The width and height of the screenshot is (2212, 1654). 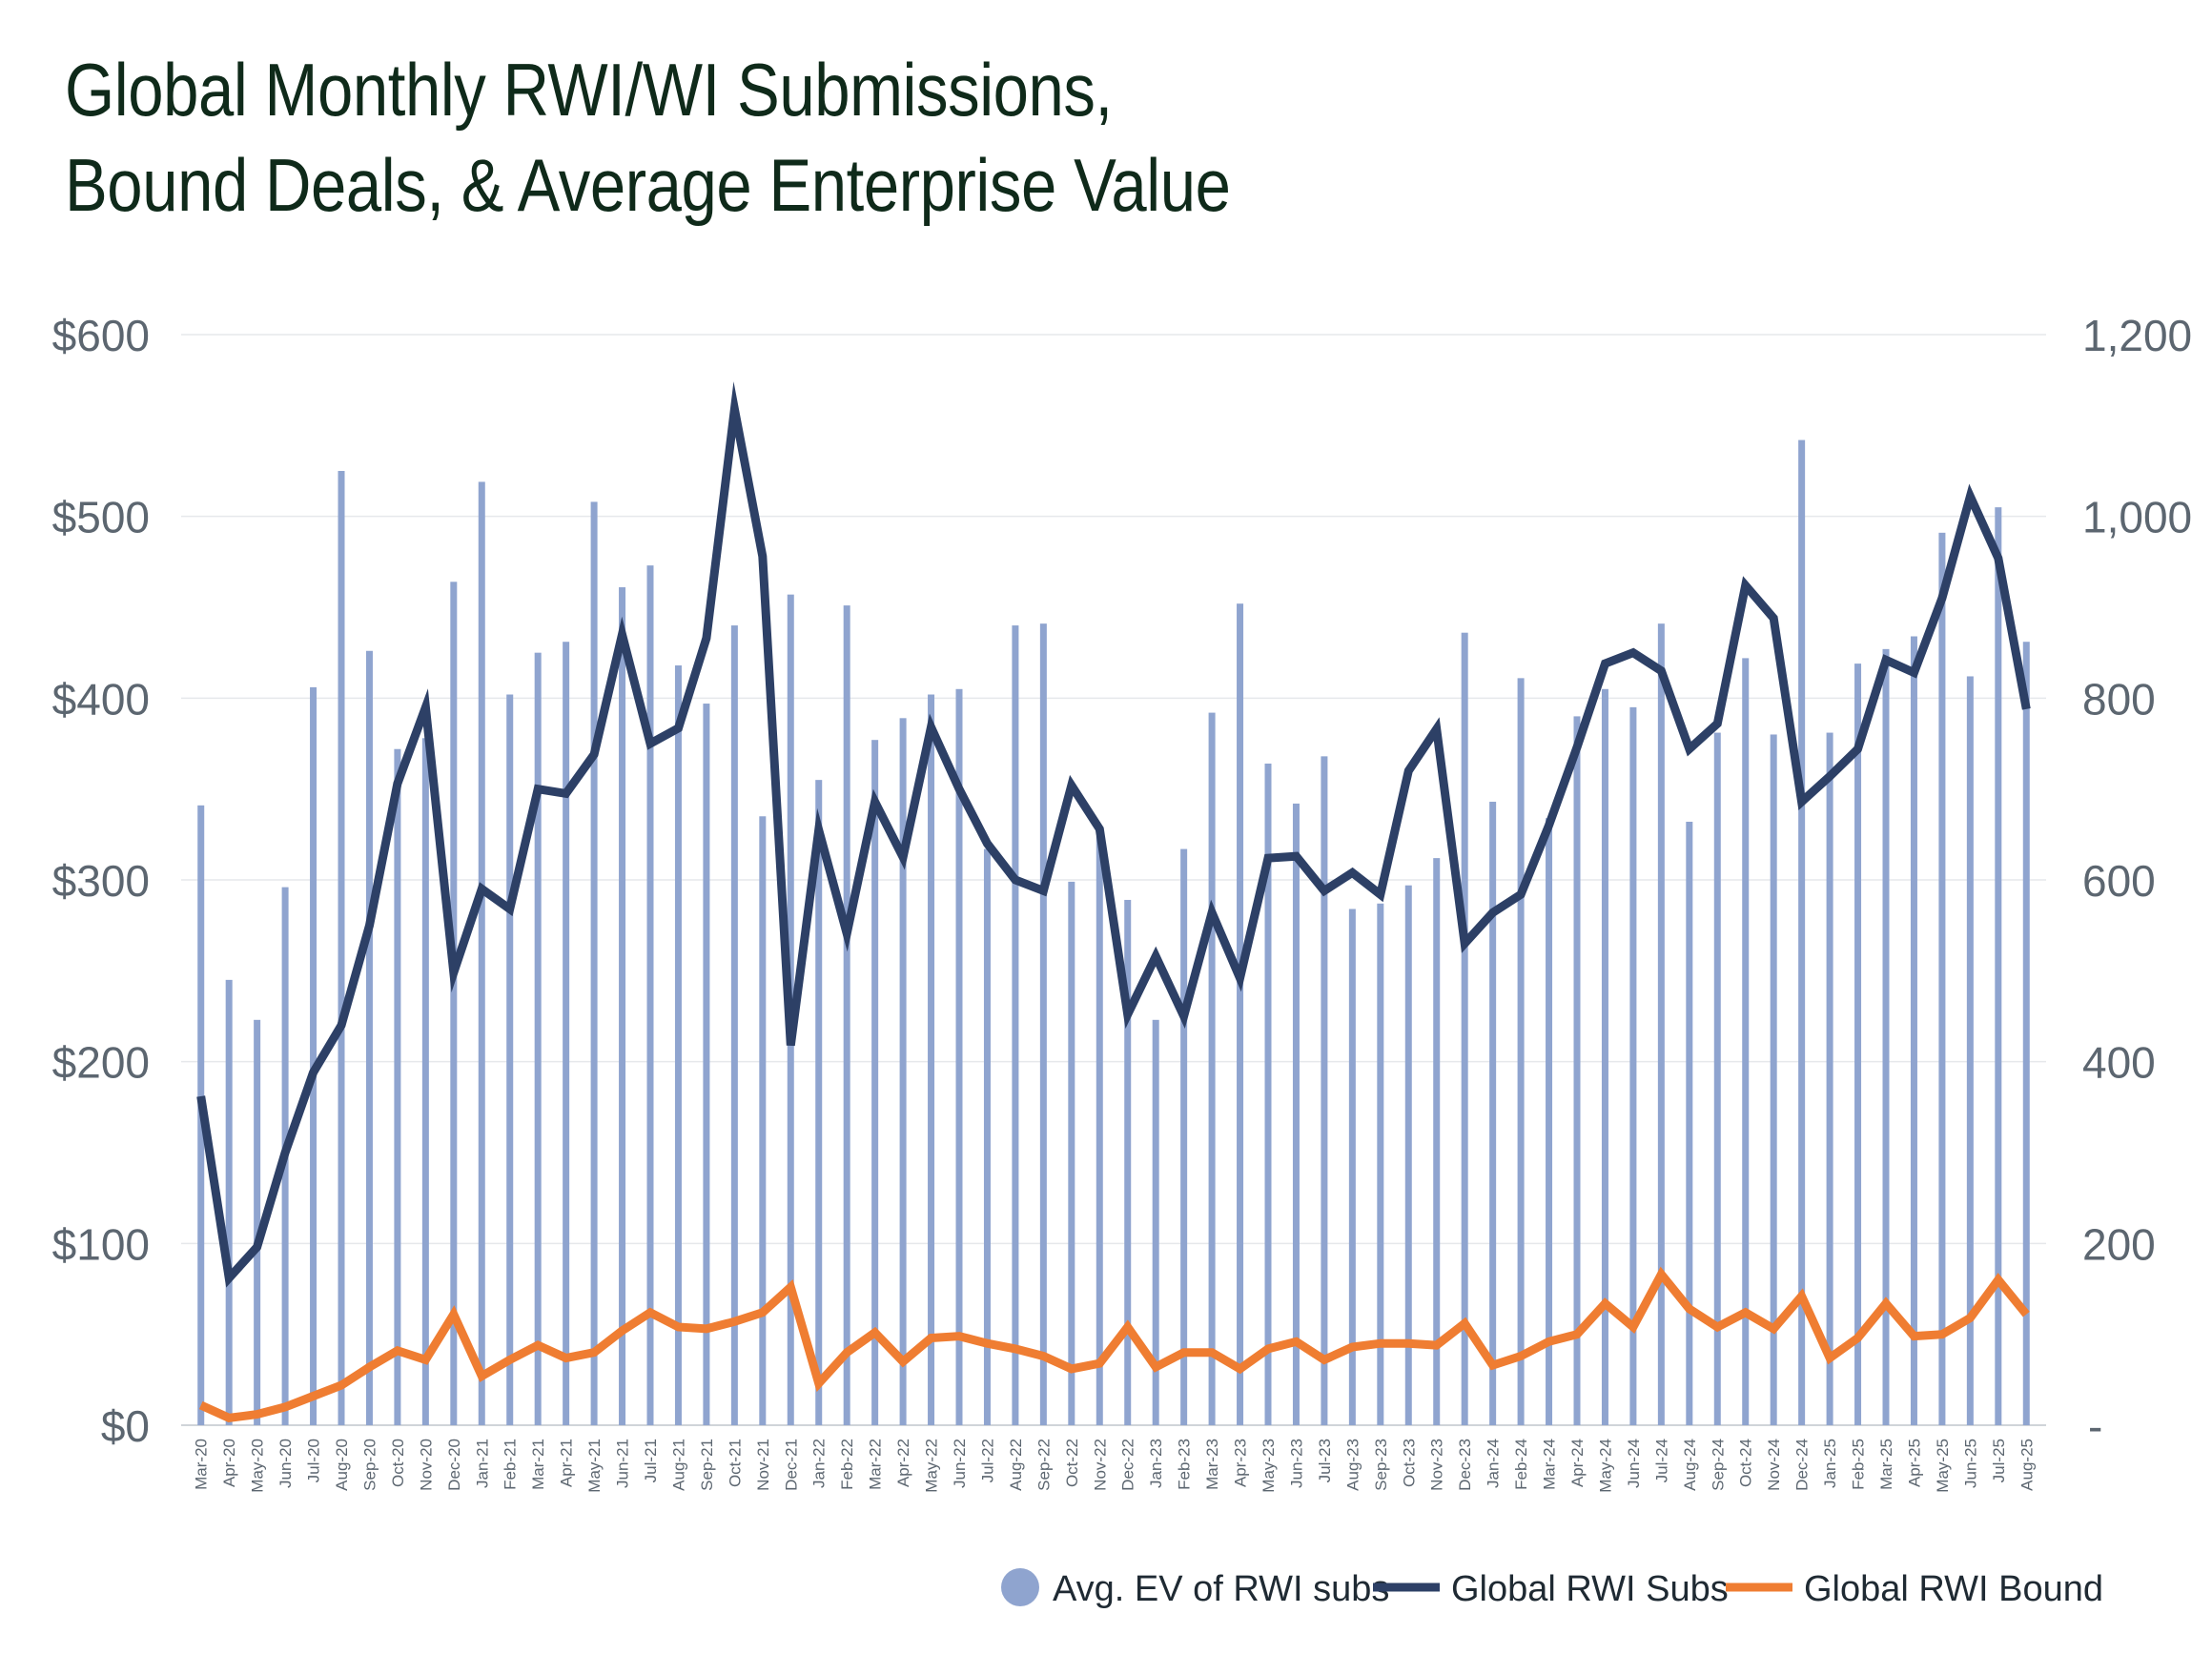 What do you see at coordinates (1043, 1465) in the screenshot?
I see `x-tick-label-sep-22: Sep-22` at bounding box center [1043, 1465].